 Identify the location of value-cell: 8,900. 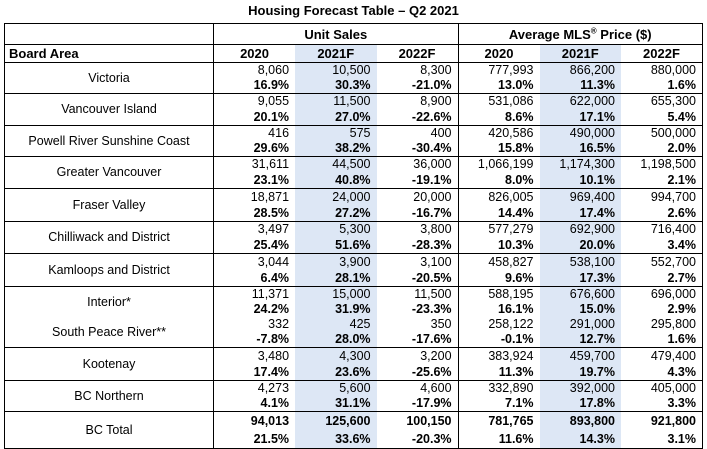
(417, 101).